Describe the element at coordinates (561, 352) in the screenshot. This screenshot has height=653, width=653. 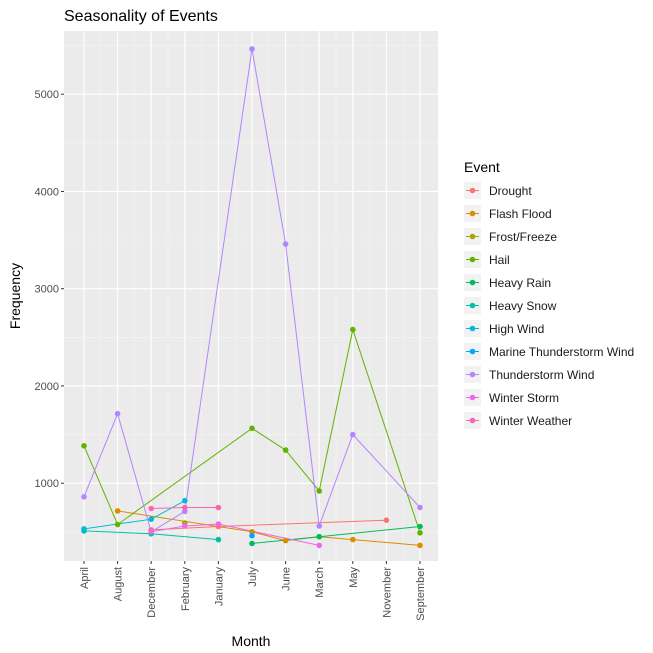
I see `legend-label-marine-thunderstorm-wind: Marine Thunderstorm Wind` at that location.